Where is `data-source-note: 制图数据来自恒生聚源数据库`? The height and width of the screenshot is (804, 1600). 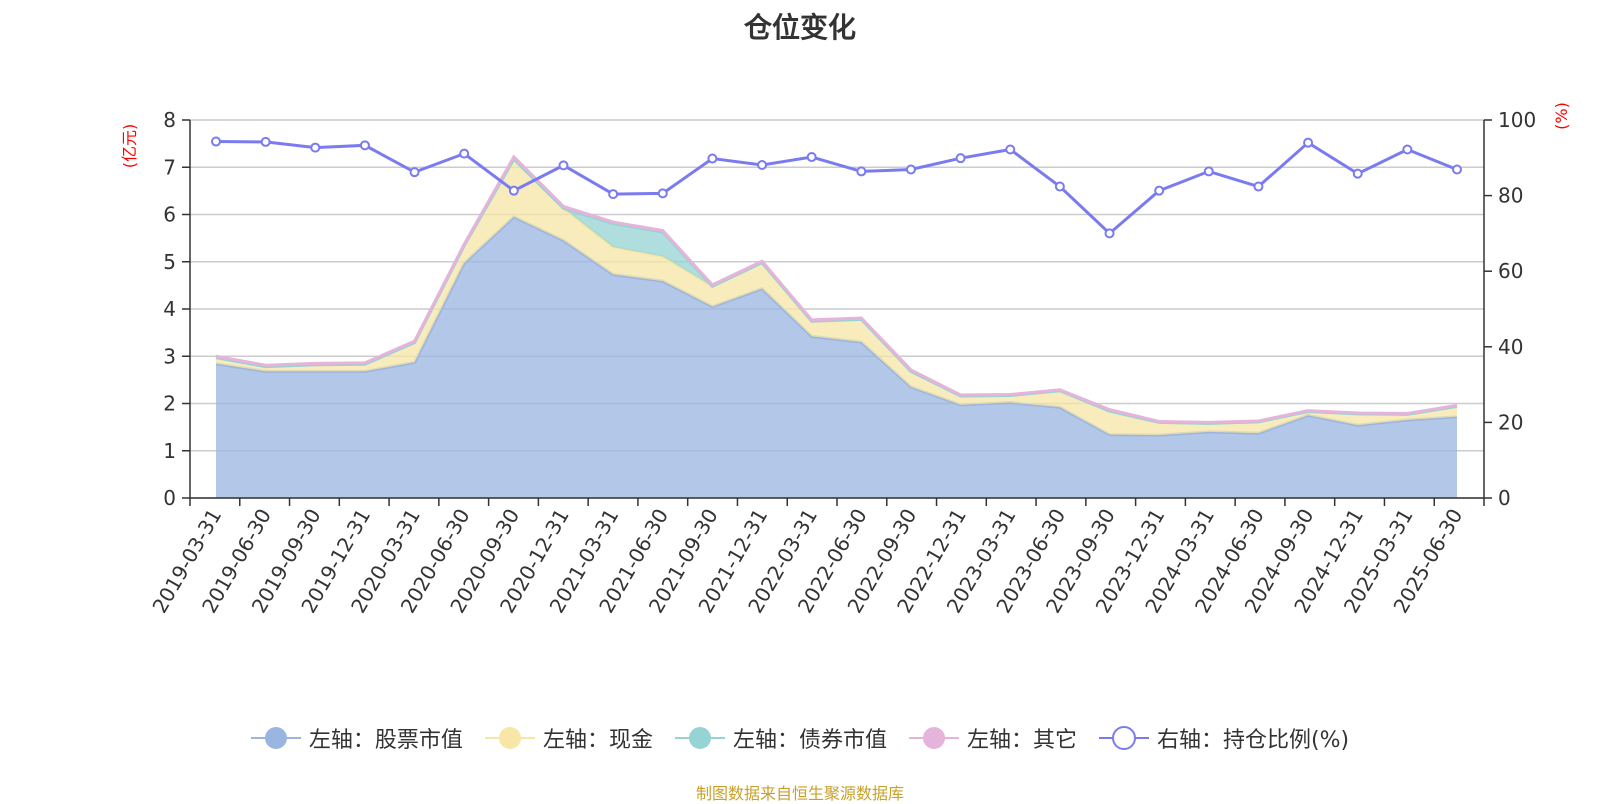
data-source-note: 制图数据来自恒生聚源数据库 is located at coordinates (799, 793).